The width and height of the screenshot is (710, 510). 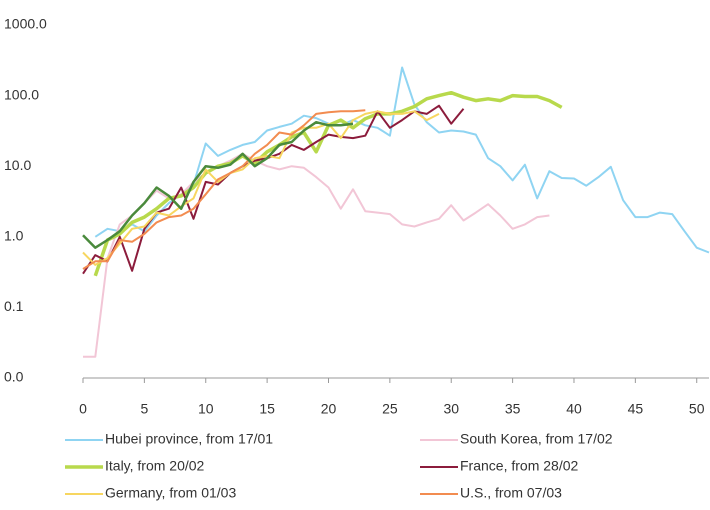 I want to click on x-tick-label: 5, so click(x=144, y=409).